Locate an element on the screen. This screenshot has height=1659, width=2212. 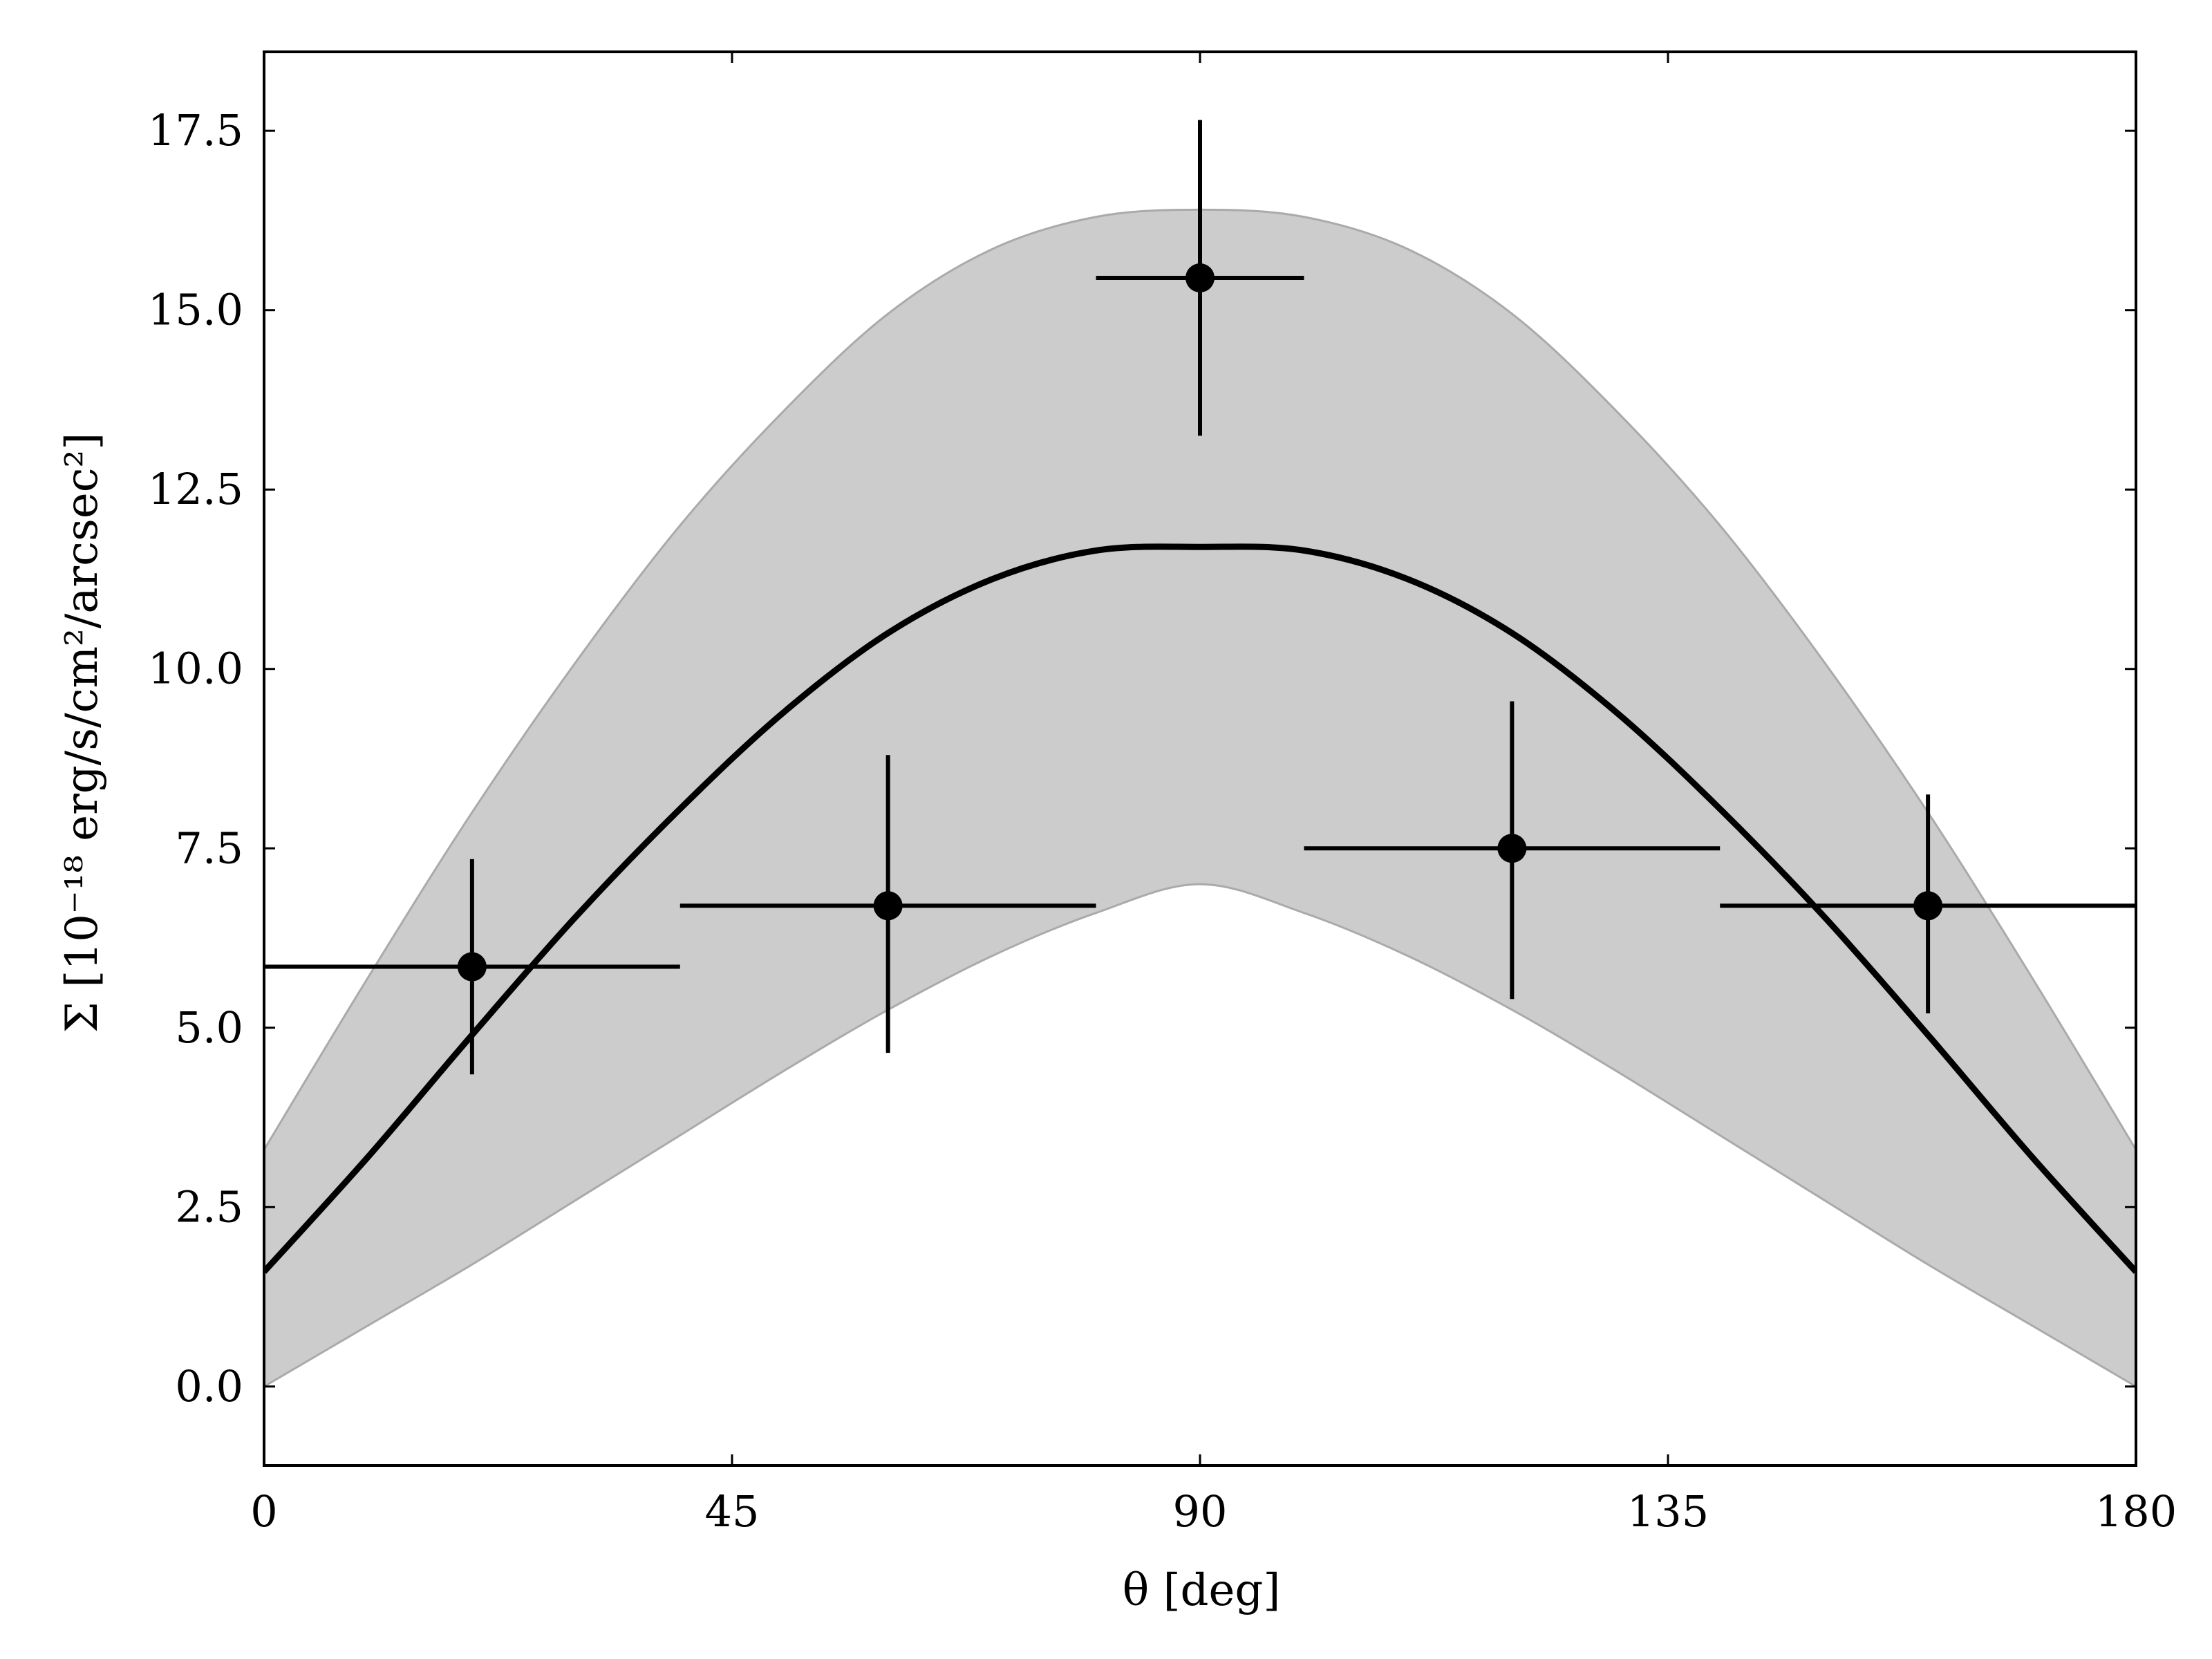
x-tick-label: 45 is located at coordinates (732, 1511).